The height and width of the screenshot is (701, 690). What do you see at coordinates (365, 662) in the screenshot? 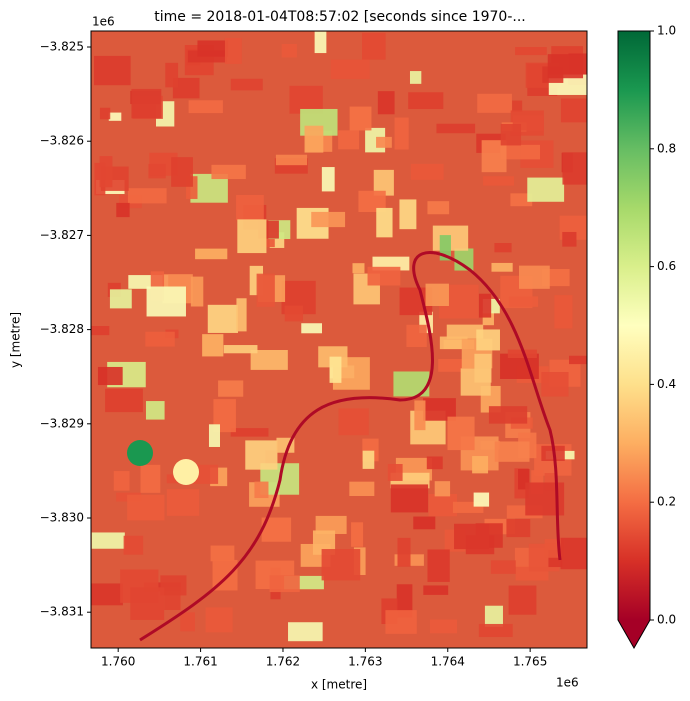
I see `x-tick-label: 1.763` at bounding box center [365, 662].